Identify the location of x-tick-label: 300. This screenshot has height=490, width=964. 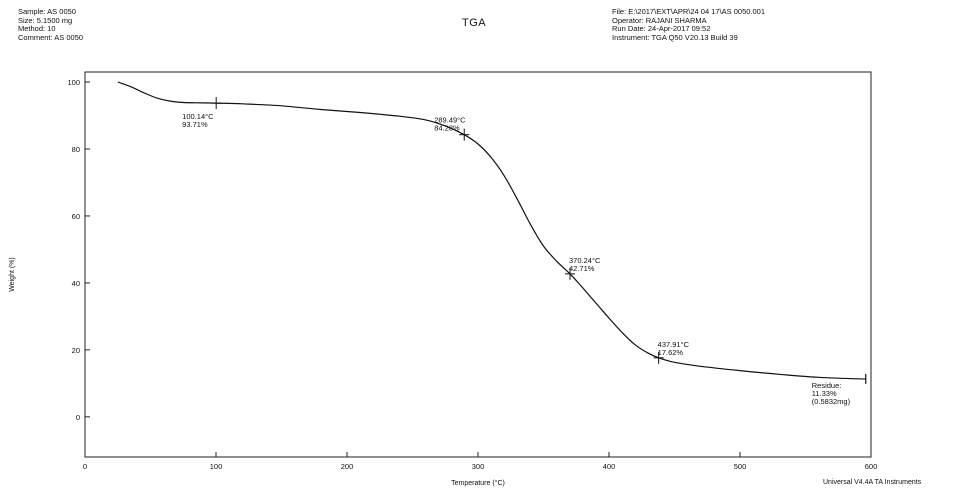
(478, 466).